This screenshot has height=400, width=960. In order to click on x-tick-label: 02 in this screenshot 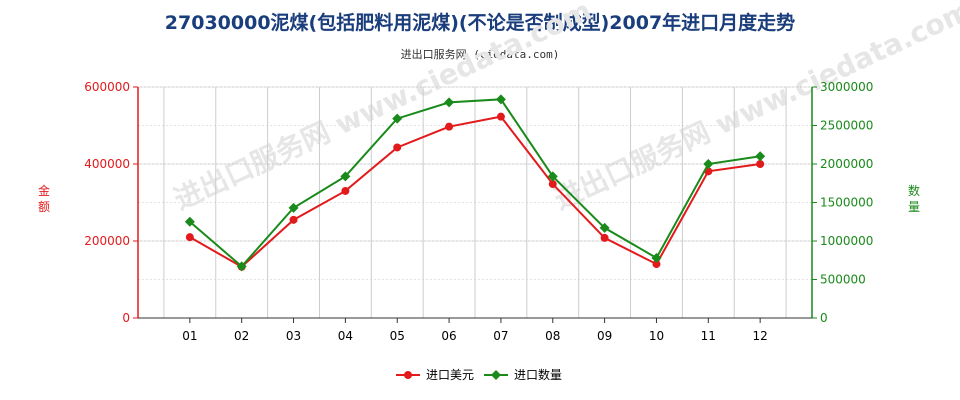, I will do `click(241, 336)`.